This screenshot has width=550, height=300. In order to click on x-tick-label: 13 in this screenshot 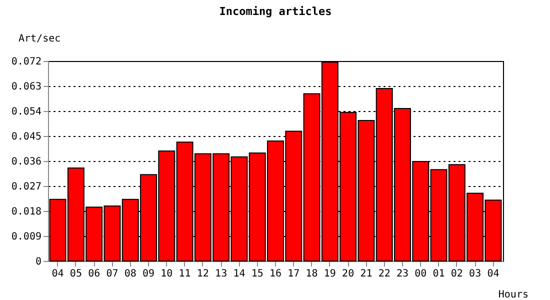, I will do `click(221, 274)`.